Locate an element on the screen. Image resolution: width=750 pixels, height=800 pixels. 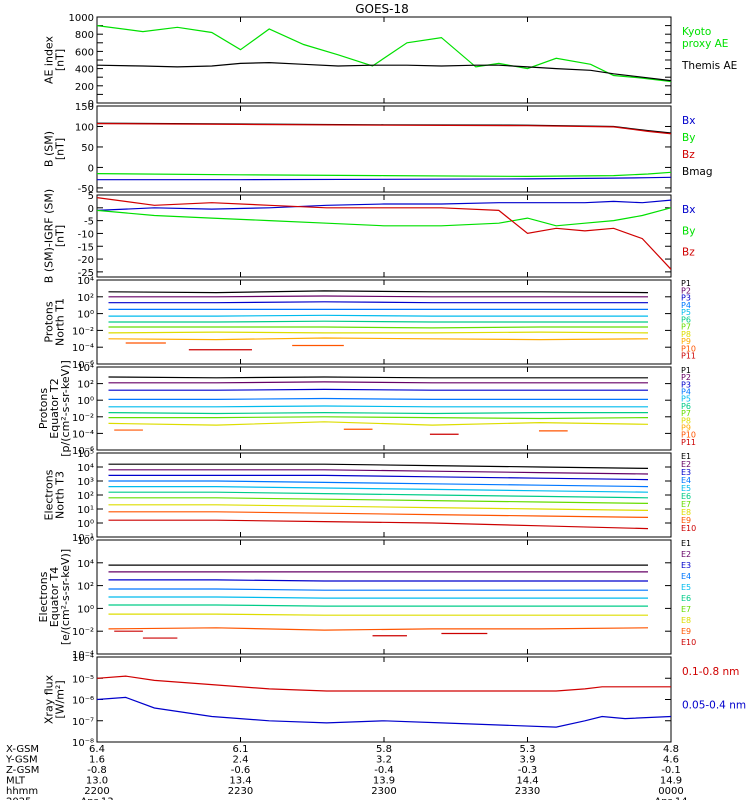
series-line-p8 is located at coordinates (378, 423).